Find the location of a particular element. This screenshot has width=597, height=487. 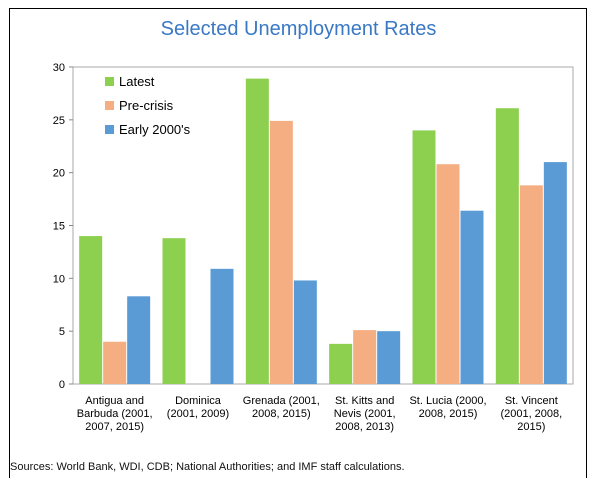

y-tick-label: 10 is located at coordinates (59, 279).